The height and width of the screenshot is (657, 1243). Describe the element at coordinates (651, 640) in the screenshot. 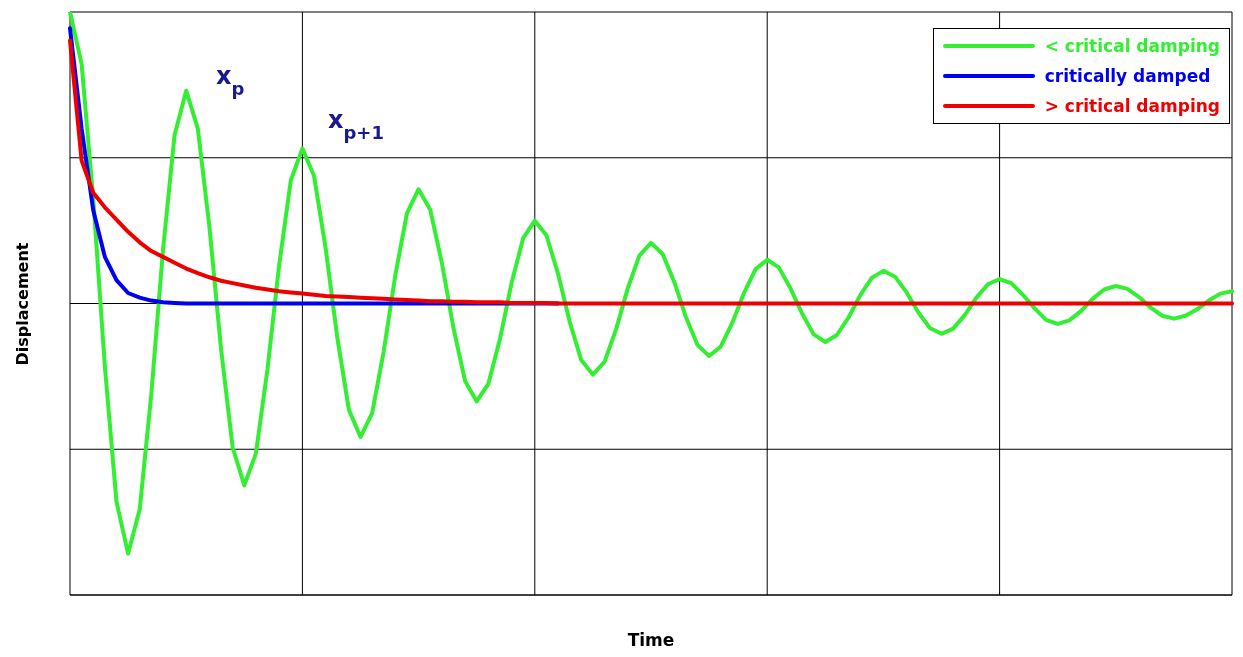

I see `x-axis-title: Time` at that location.